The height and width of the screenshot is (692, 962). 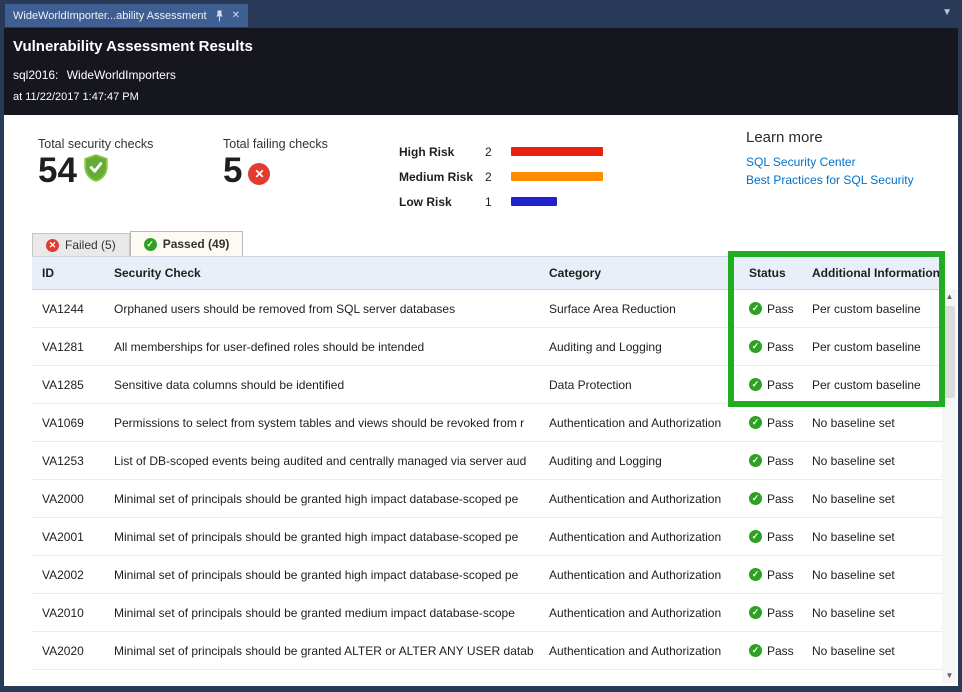 What do you see at coordinates (247, 170) in the screenshot?
I see `failing-checks-value: 5 ✕` at bounding box center [247, 170].